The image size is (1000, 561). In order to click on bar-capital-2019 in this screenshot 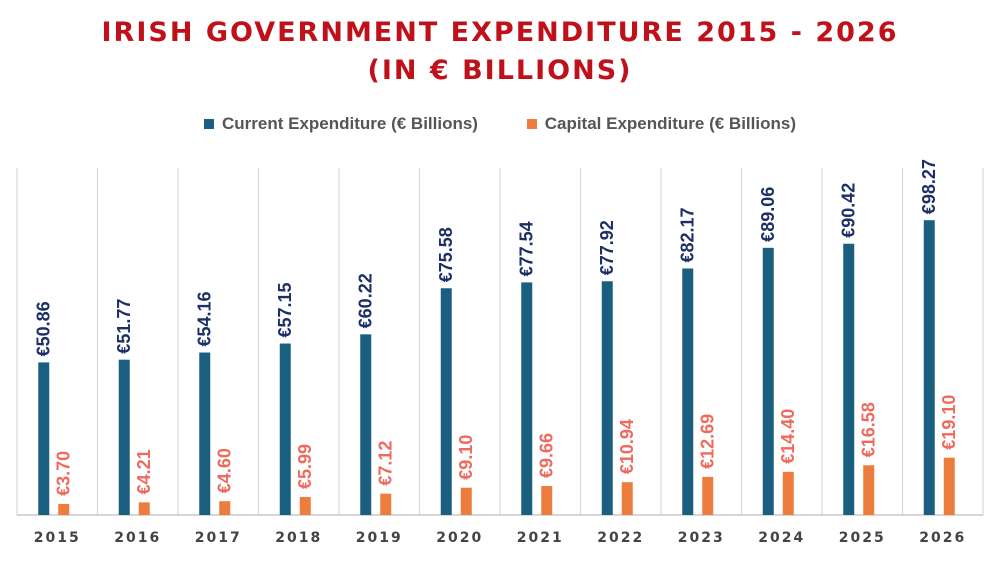, I will do `click(386, 504)`.